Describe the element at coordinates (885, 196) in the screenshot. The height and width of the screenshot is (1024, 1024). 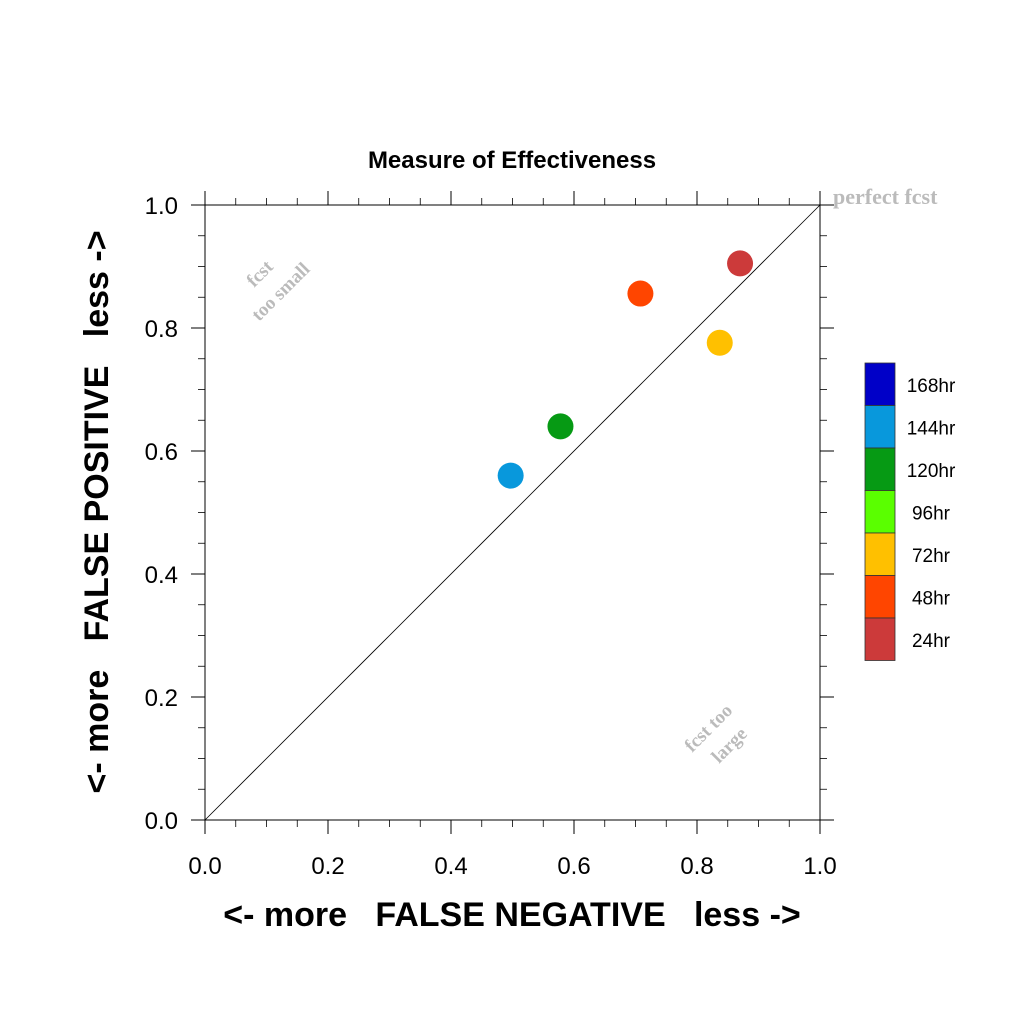
I see `perfect-forecast-label: perfect fcst` at that location.